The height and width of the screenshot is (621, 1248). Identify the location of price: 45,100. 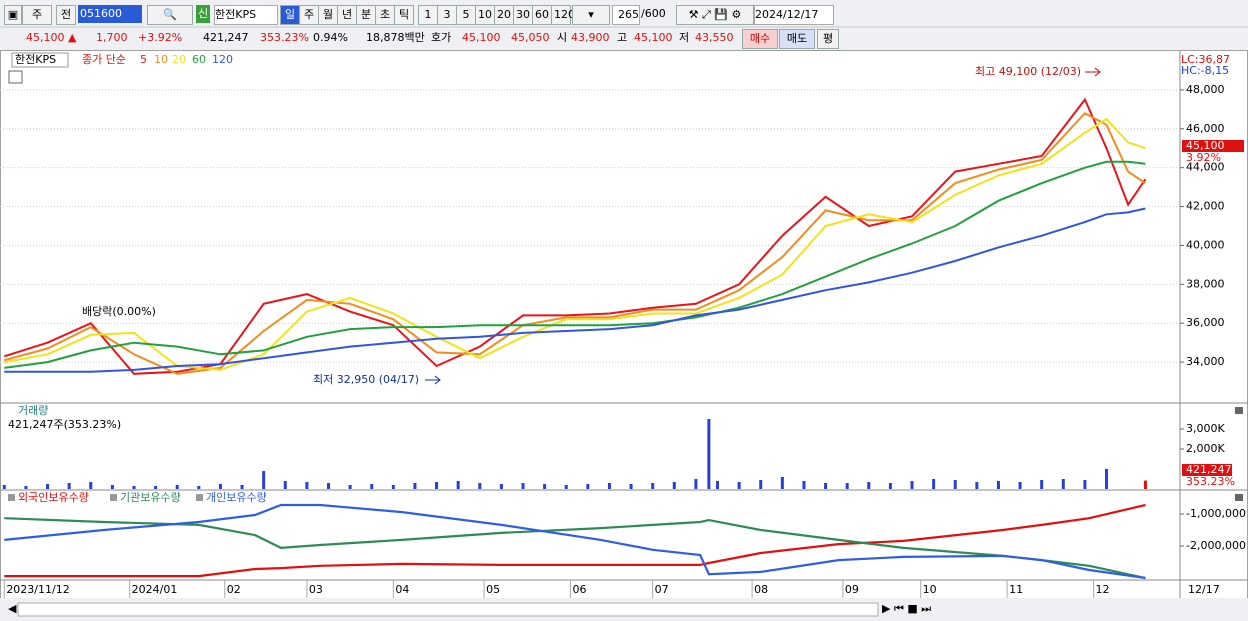
(45, 37).